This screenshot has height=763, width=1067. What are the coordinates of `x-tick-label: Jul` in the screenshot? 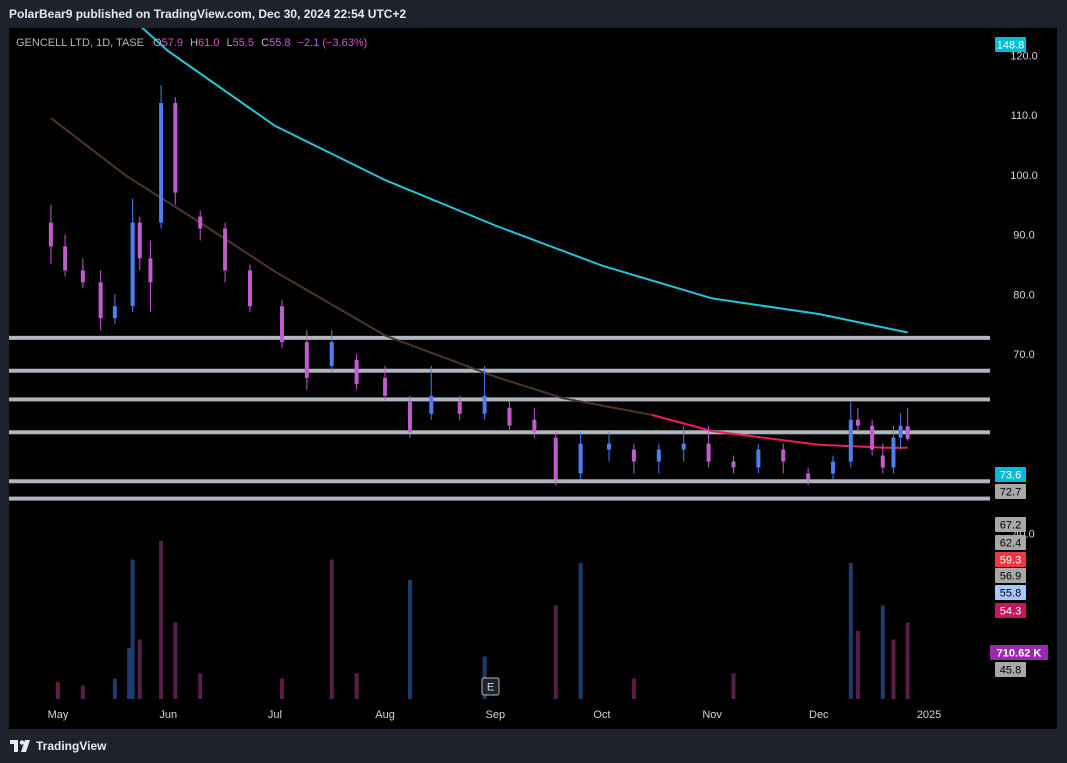 It's located at (275, 715).